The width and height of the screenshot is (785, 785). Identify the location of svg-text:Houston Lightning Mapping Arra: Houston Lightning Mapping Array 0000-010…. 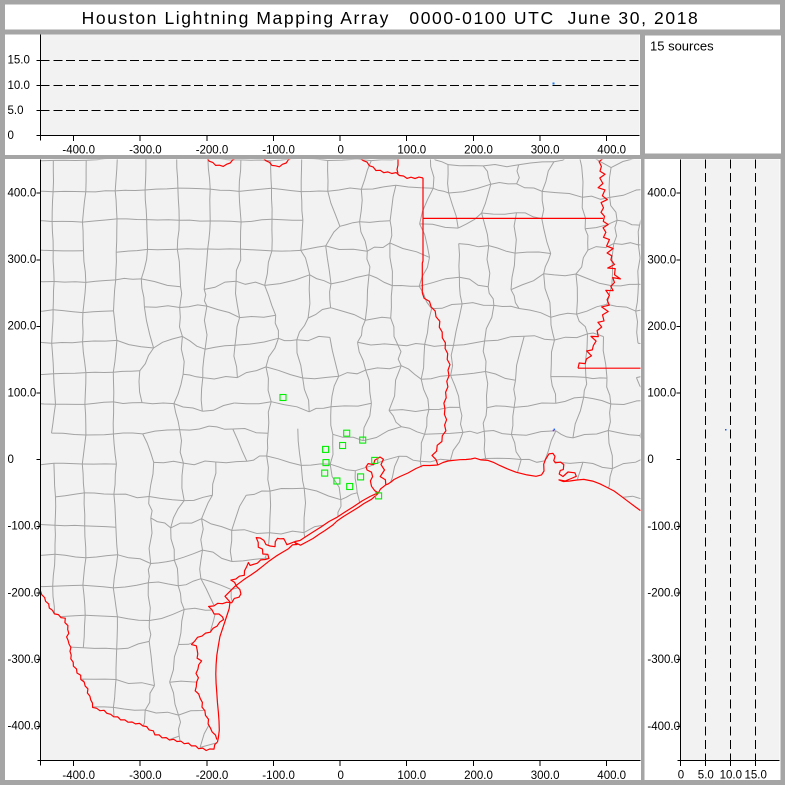
(391, 18).